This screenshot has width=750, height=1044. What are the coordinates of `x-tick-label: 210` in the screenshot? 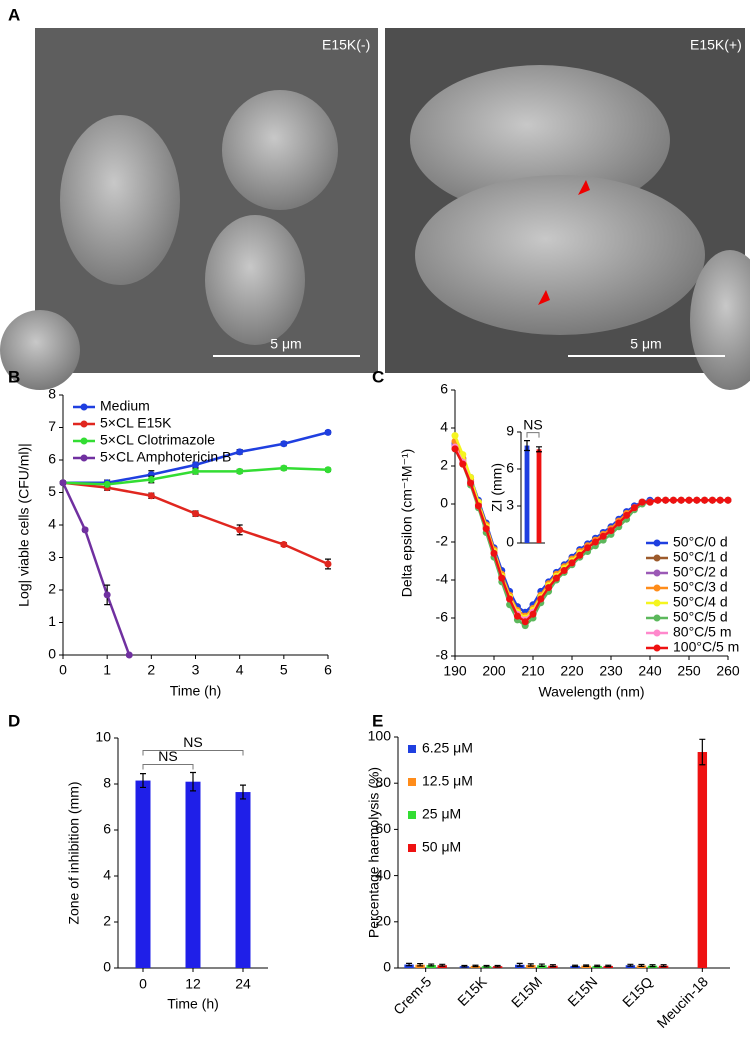 It's located at (533, 671).